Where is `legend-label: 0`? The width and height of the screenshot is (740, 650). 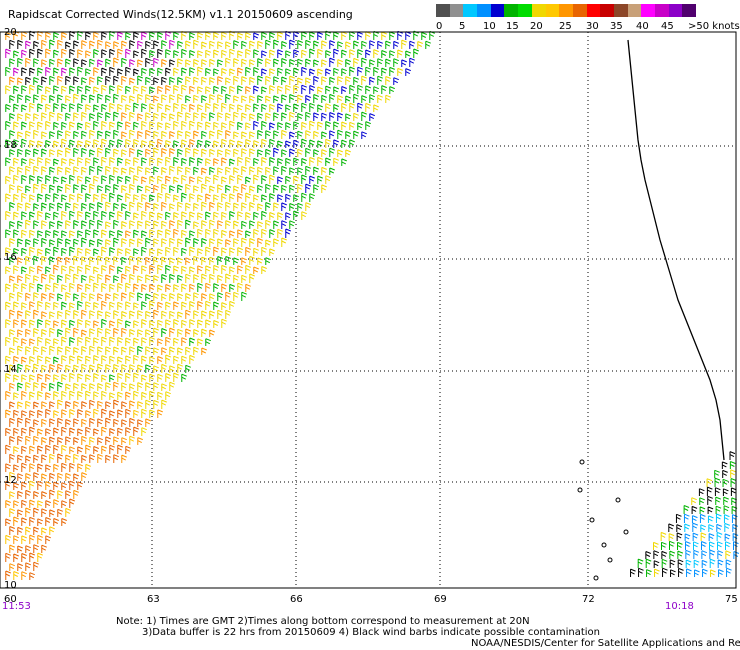 legend-label: 0 is located at coordinates (439, 26).